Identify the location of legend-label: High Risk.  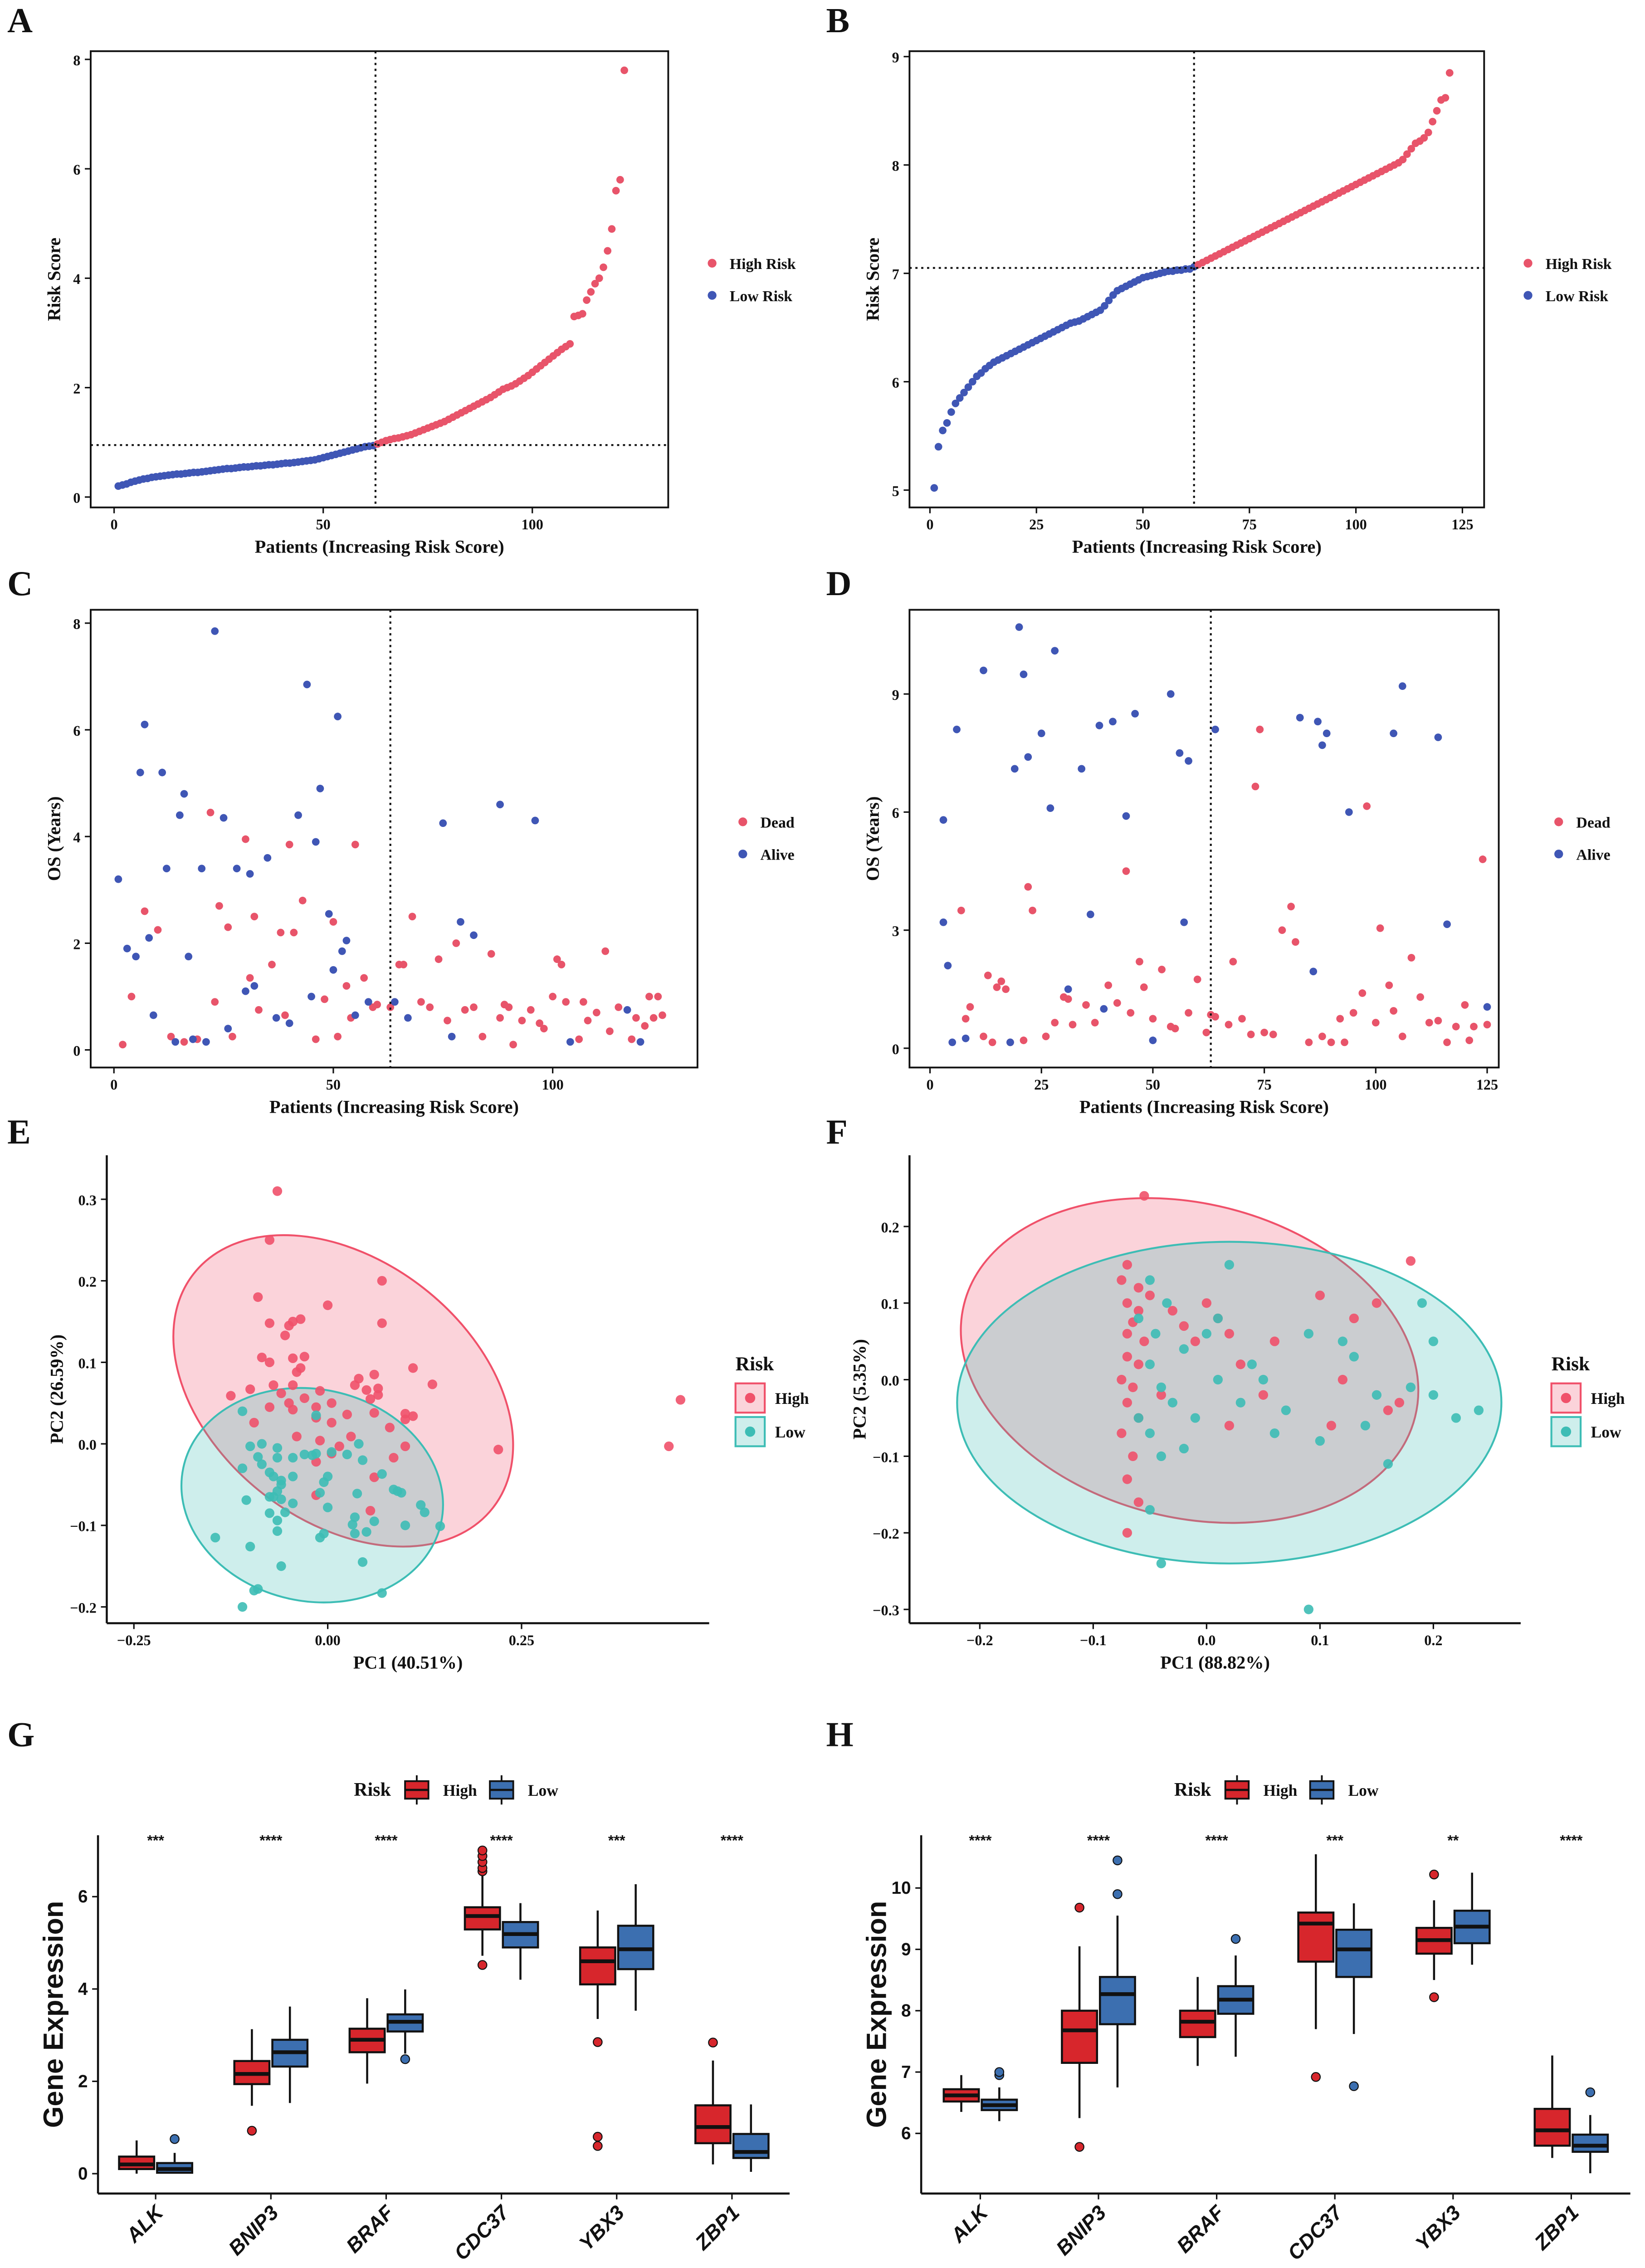
(763, 264).